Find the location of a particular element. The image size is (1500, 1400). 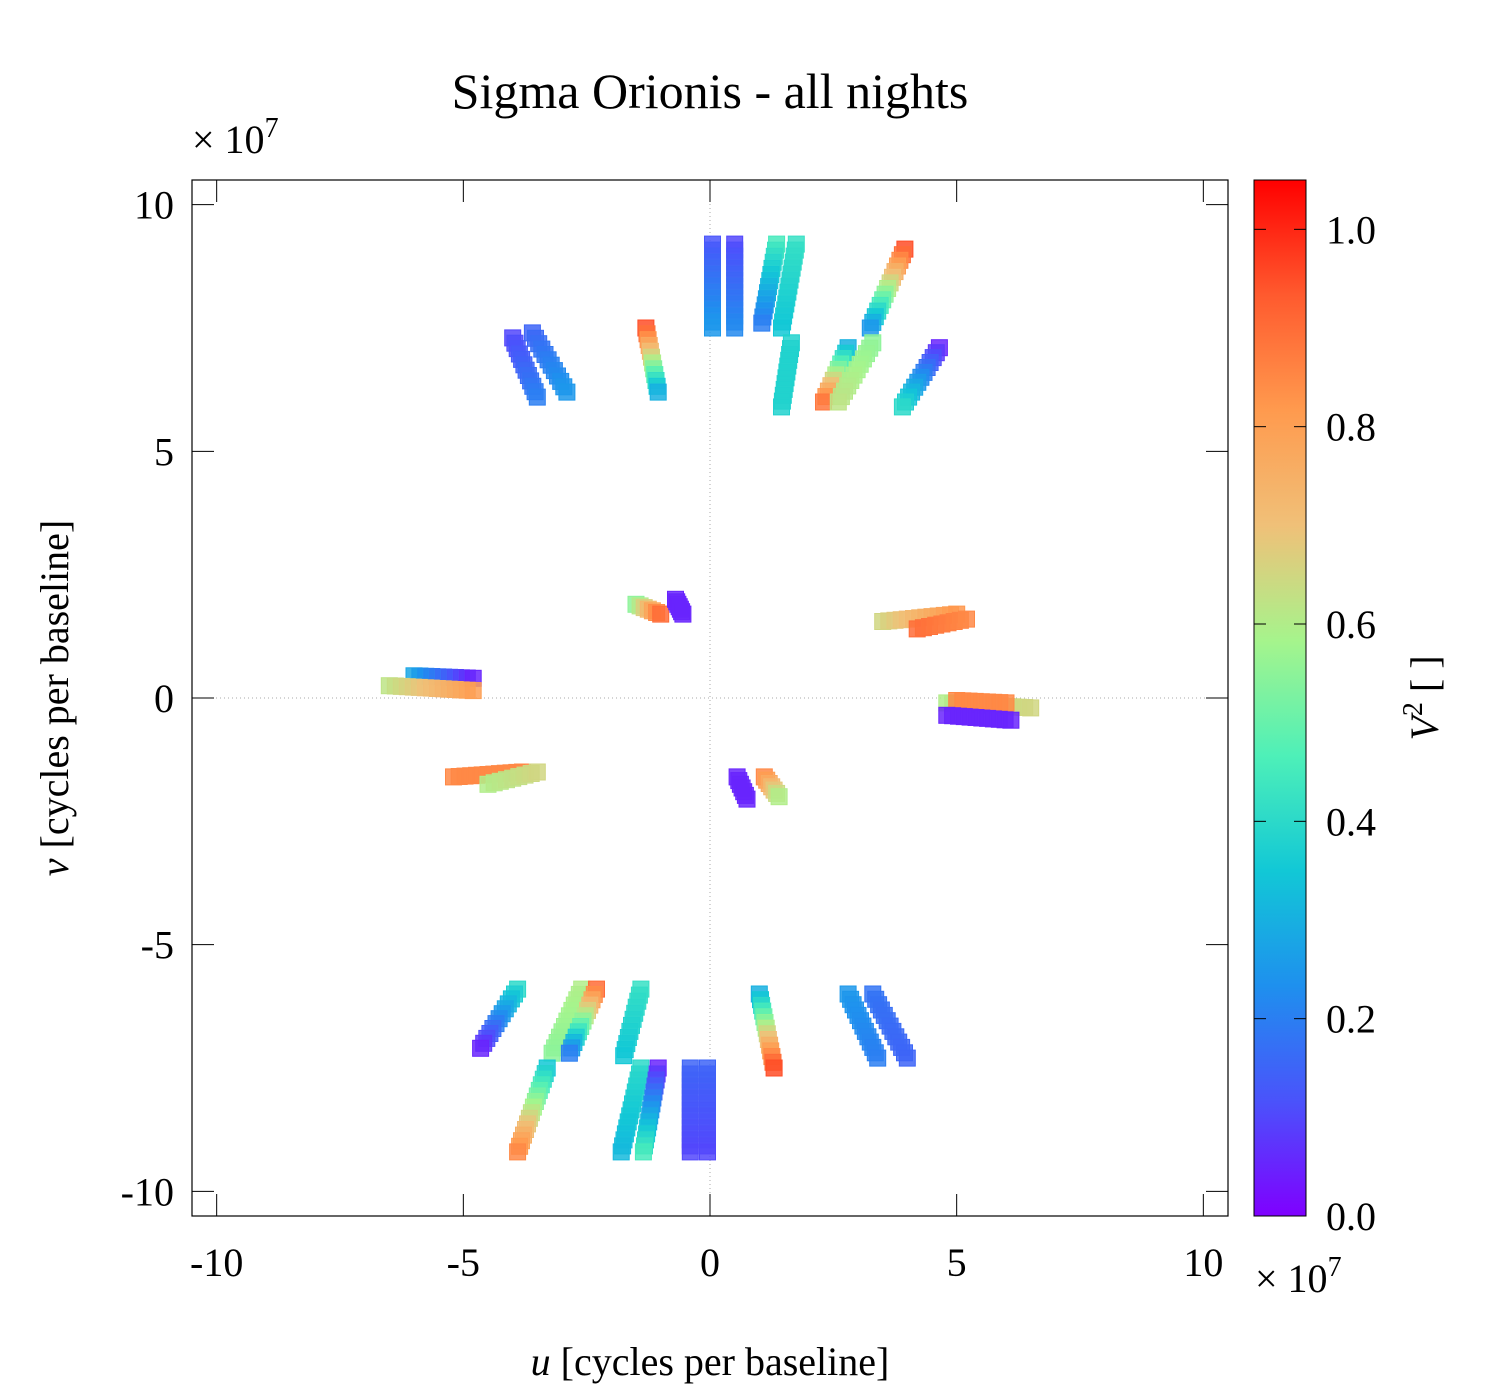

colorbar is located at coordinates (1280, 698).